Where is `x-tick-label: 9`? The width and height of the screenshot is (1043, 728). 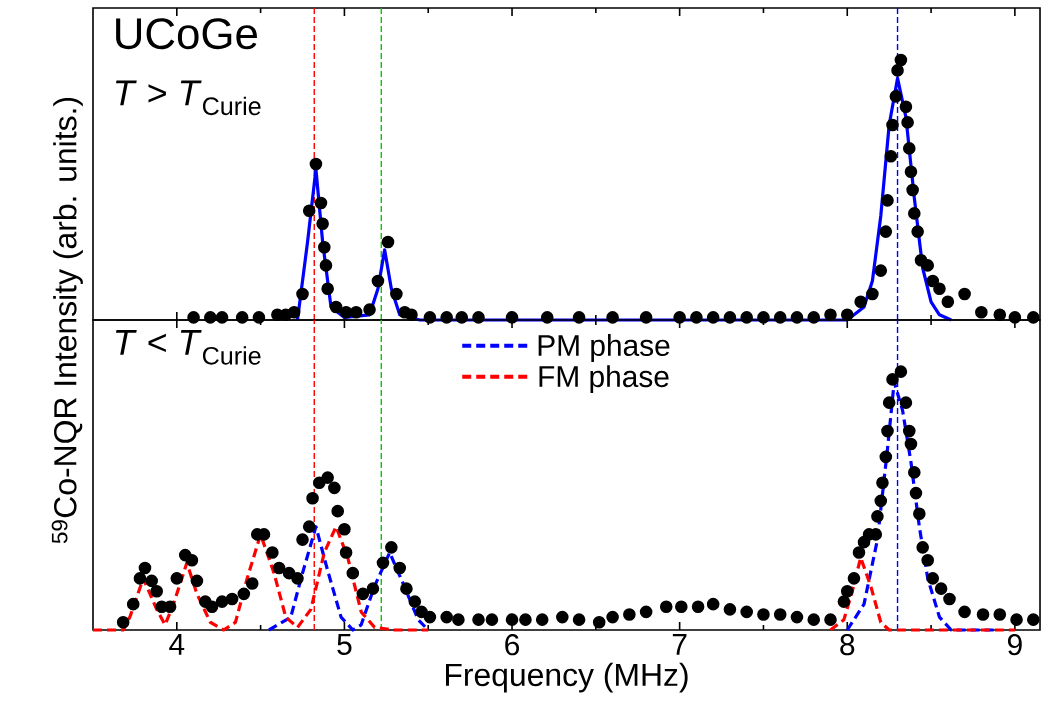 x-tick-label: 9 is located at coordinates (1014, 645).